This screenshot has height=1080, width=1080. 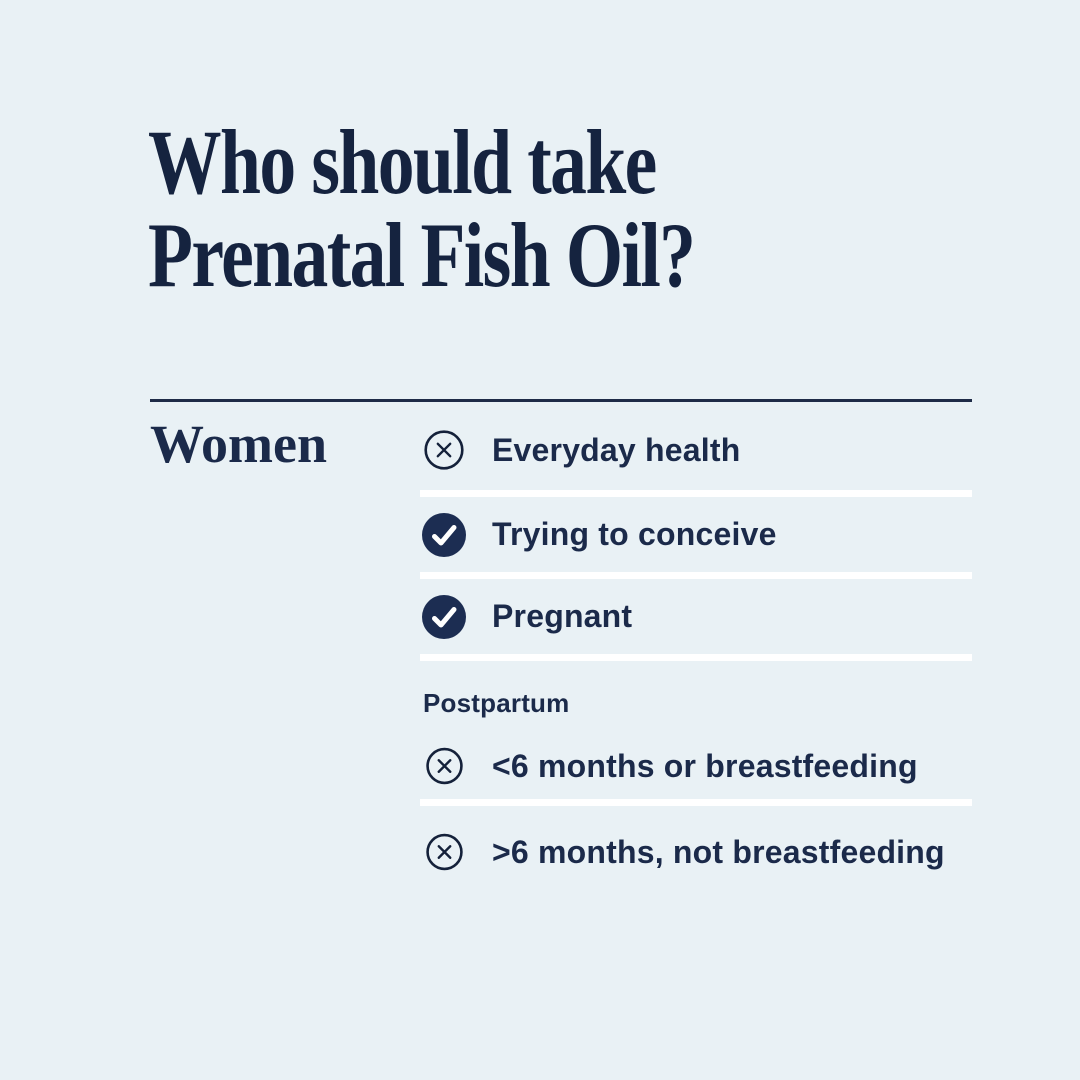 I want to click on list-item-label: Trying to conceive, so click(x=634, y=534).